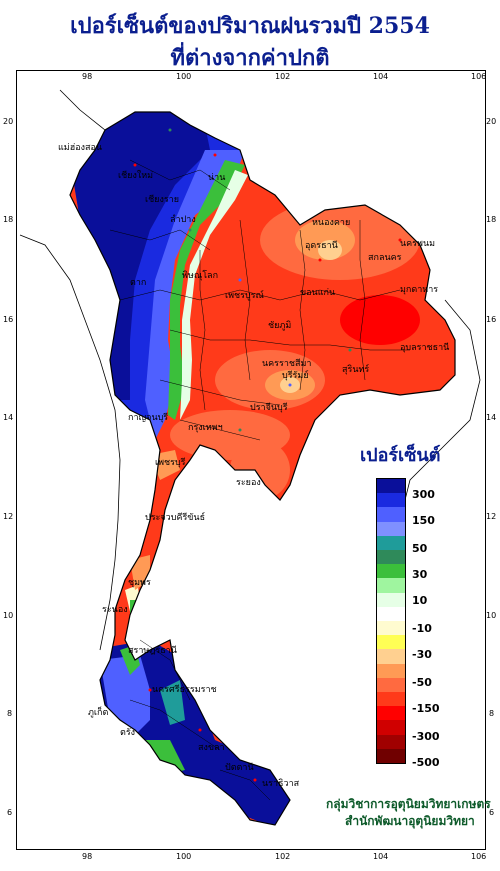 The height and width of the screenshot is (871, 500). Describe the element at coordinates (8, 516) in the screenshot. I see `lat-tick-12-left: 12` at that location.